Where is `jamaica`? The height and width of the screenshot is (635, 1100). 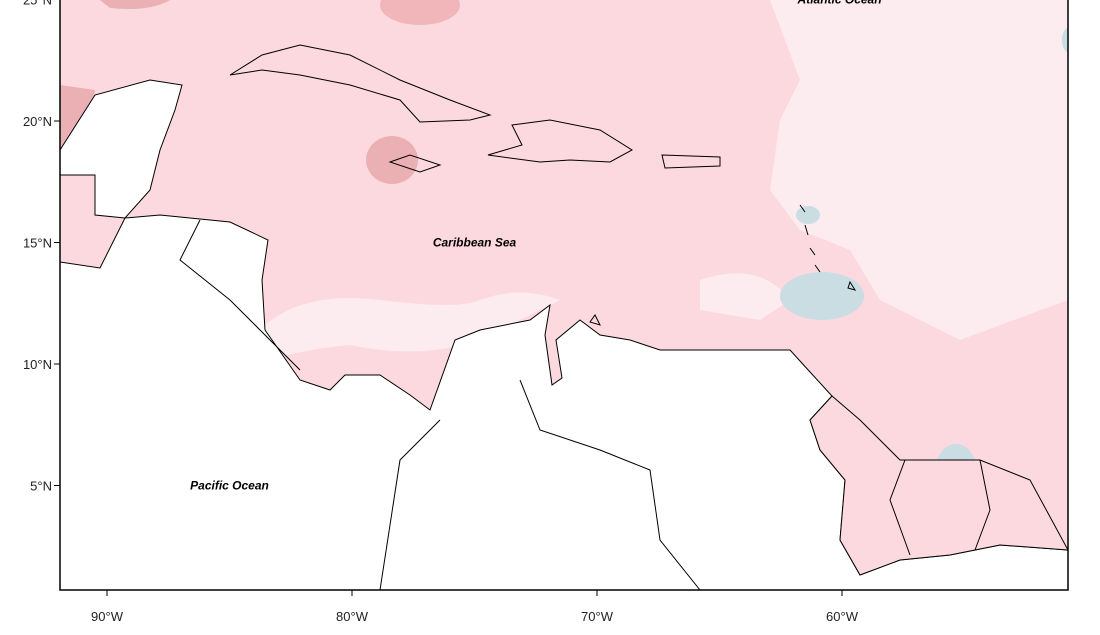
jamaica is located at coordinates (415, 163).